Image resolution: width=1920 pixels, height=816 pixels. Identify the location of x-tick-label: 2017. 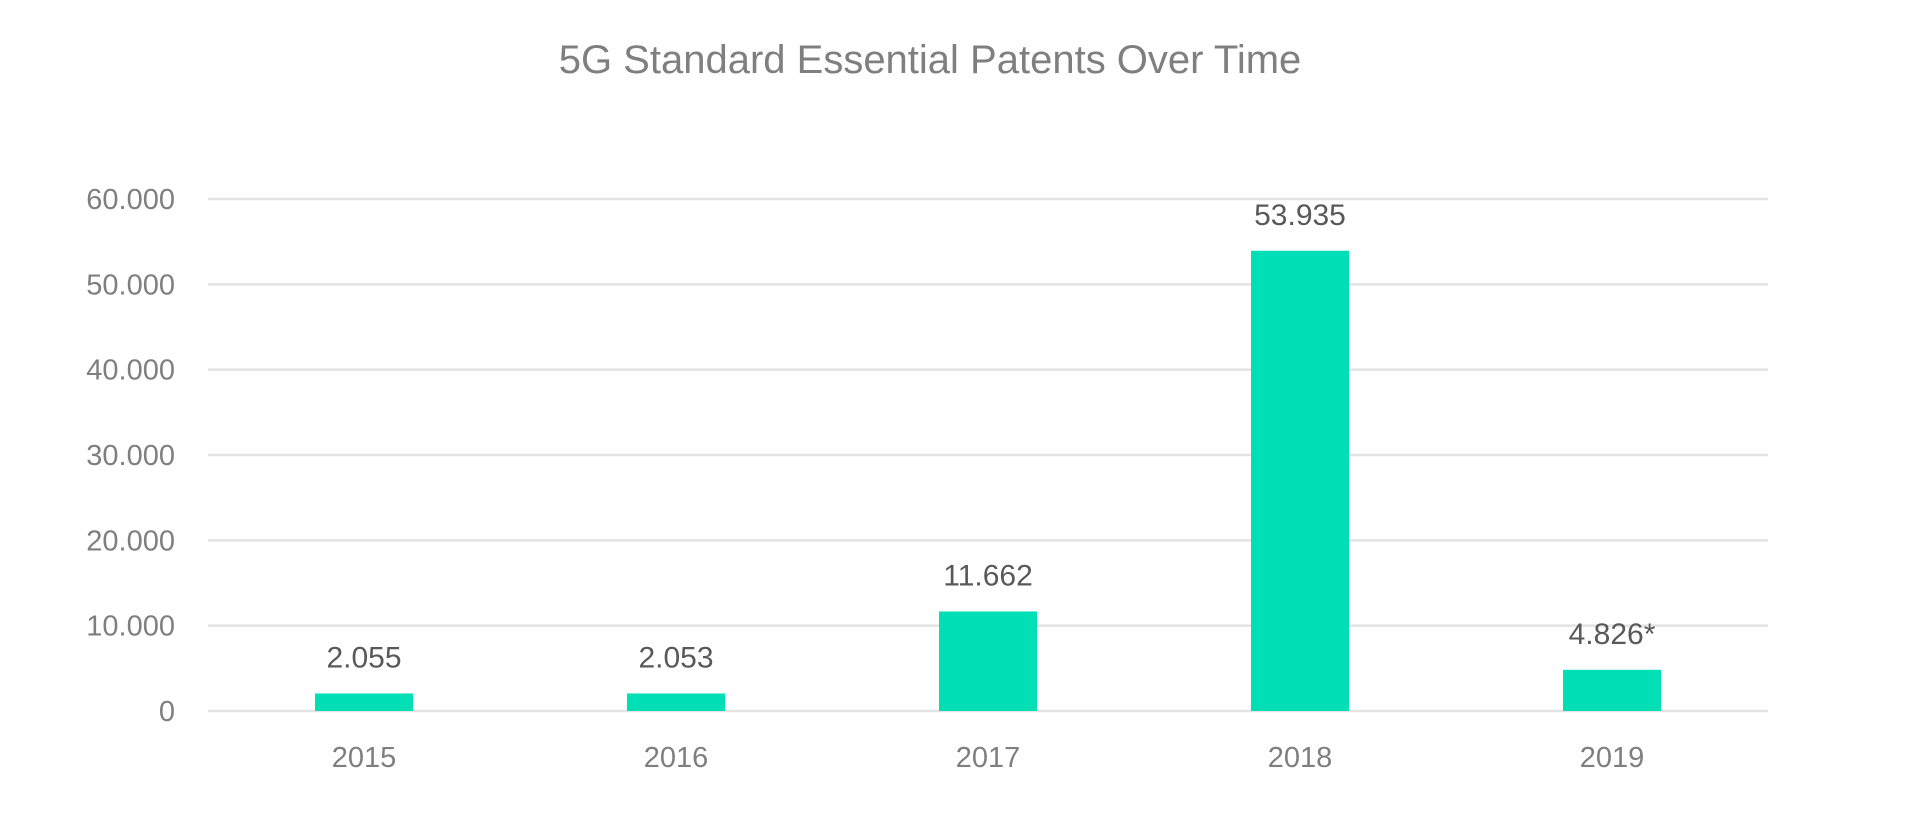
(988, 758).